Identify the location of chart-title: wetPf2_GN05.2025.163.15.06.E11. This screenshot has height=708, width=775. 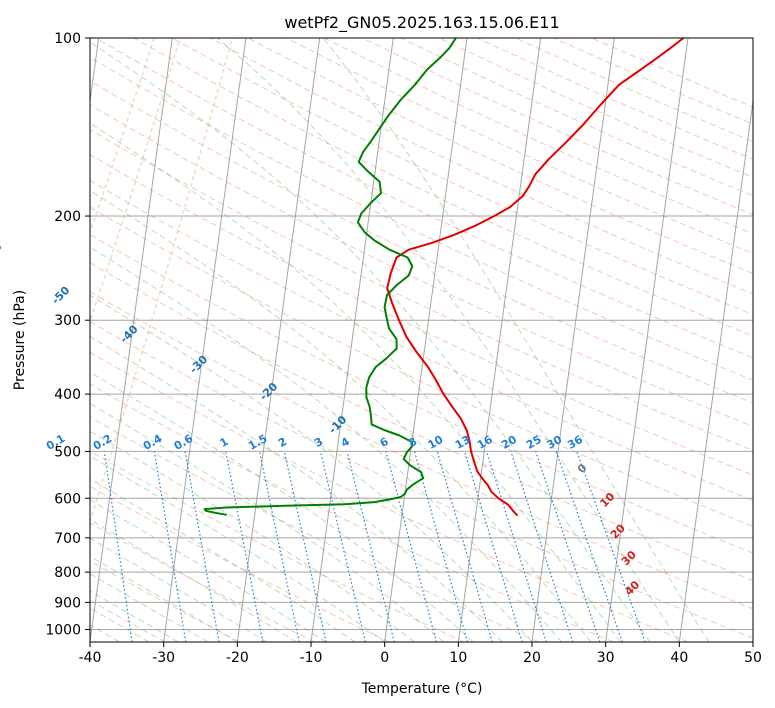
(421, 23).